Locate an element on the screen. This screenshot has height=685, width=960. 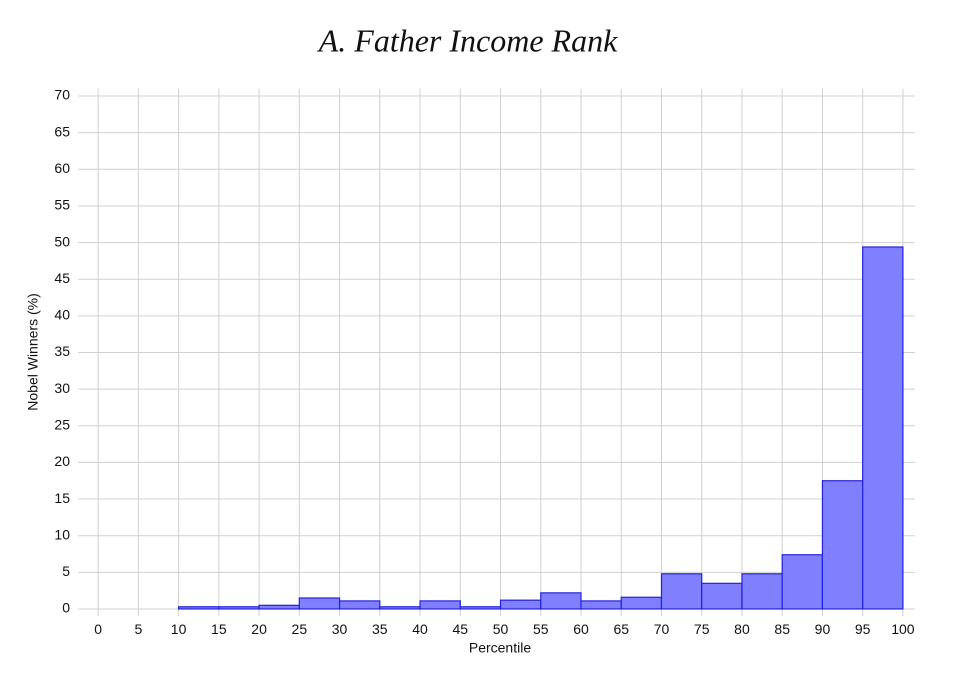
x-tick-label: 50 is located at coordinates (501, 629).